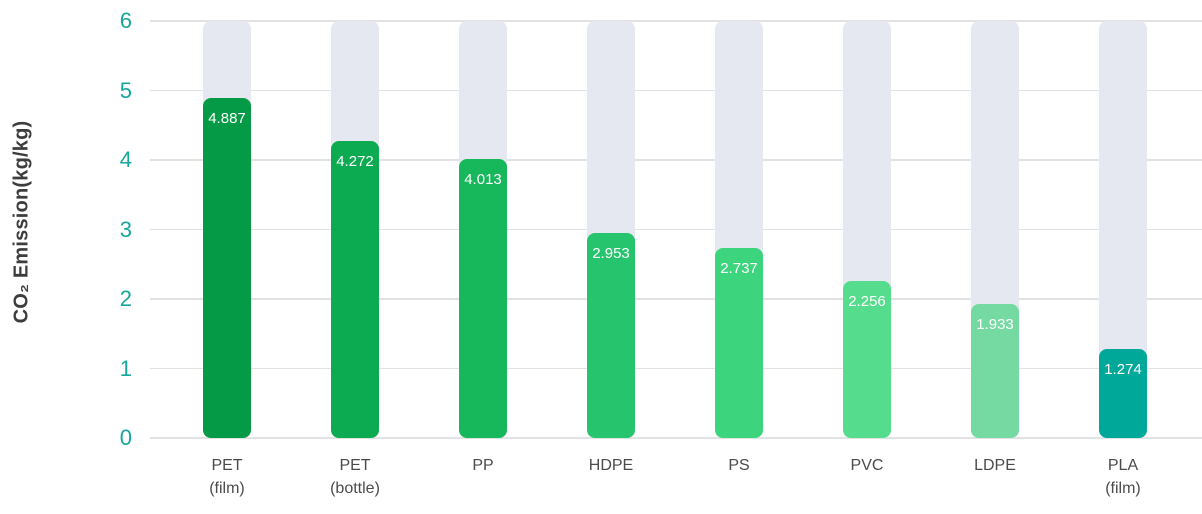 The height and width of the screenshot is (514, 1202). What do you see at coordinates (355, 477) in the screenshot?
I see `x-category-label: PET (bottle)` at bounding box center [355, 477].